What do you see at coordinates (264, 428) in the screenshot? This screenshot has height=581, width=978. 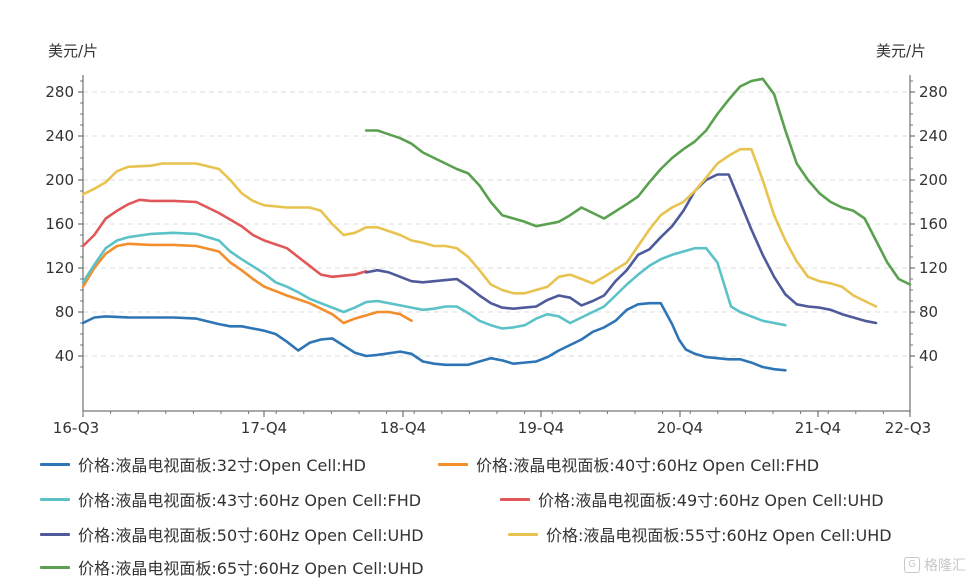 I see `x-tick-label: 17-Q4` at bounding box center [264, 428].